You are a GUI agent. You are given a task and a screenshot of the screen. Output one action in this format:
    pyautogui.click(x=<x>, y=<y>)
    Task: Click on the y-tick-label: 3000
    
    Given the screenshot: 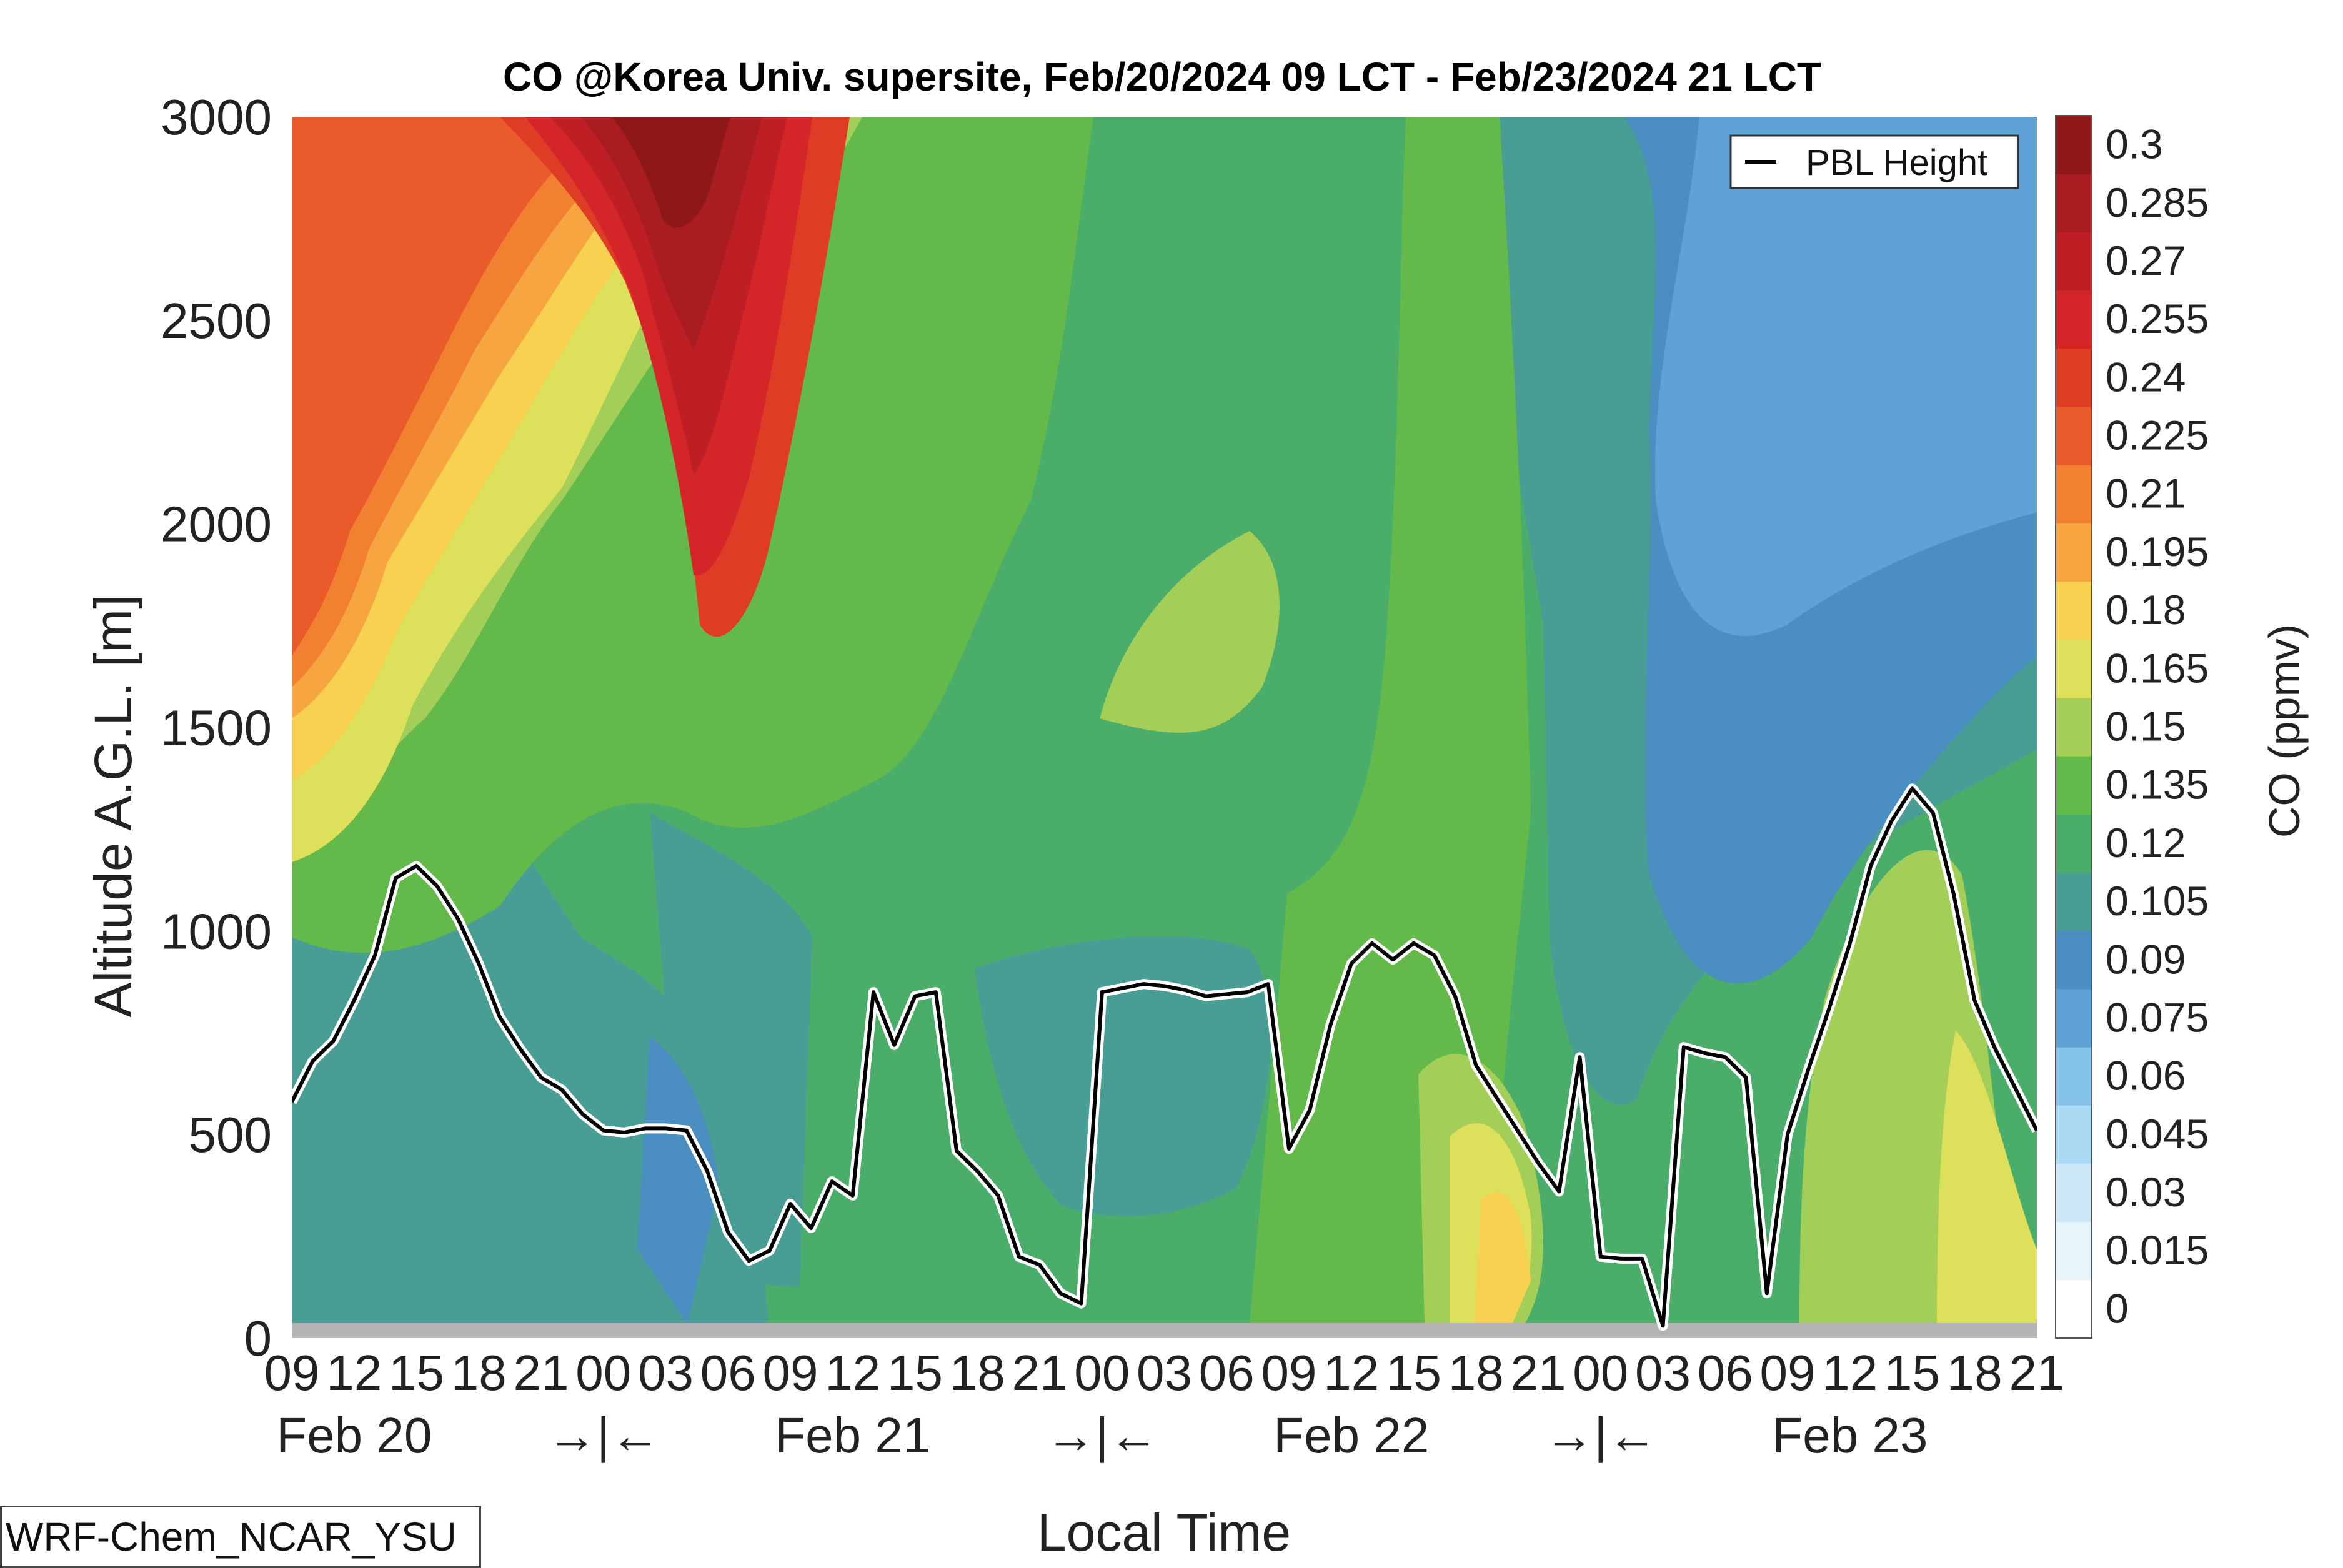 What is the action you would take?
    pyautogui.click(x=216, y=117)
    